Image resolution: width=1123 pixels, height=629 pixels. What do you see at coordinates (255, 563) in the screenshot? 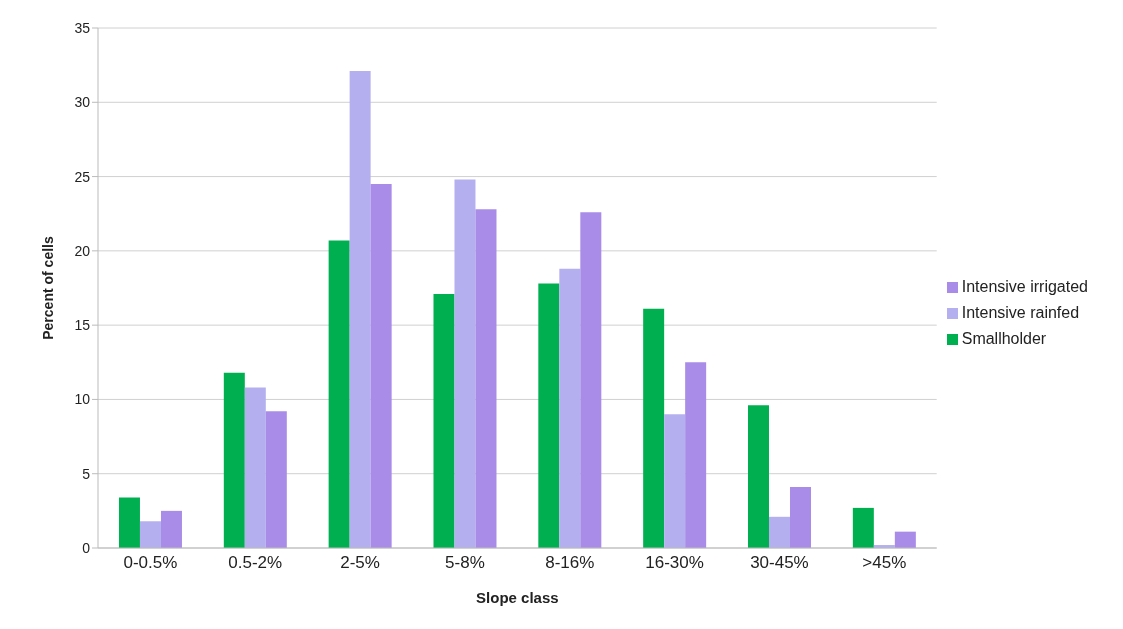
I see `x-tick-label: 0.5-2%` at bounding box center [255, 563].